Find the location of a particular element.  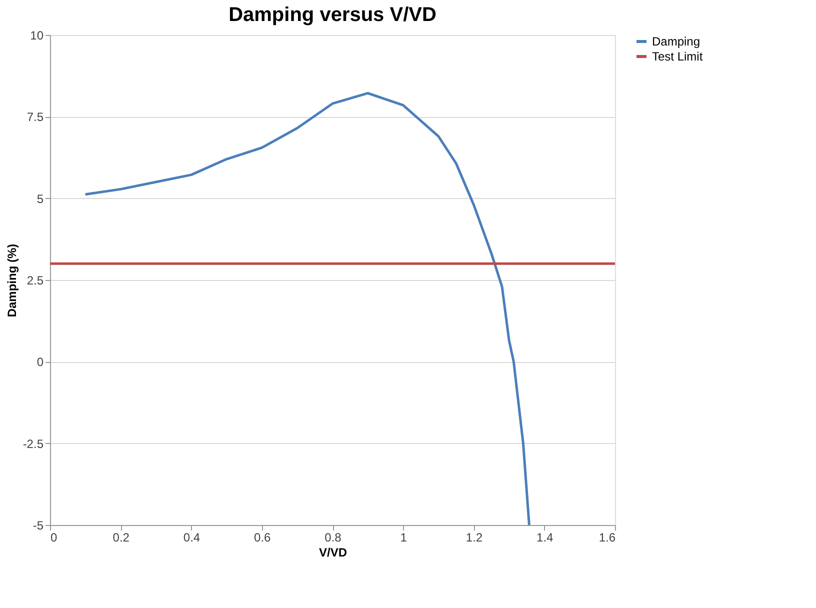

y-tick-label: 0 is located at coordinates (40, 362).